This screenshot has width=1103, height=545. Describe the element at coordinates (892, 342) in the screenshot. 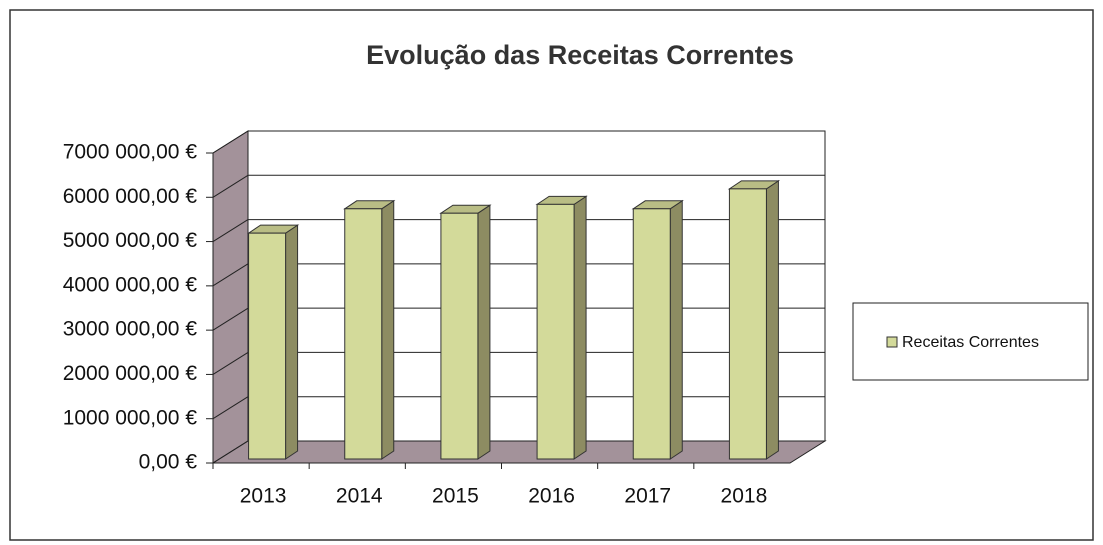

I see `legend-swatch` at that location.